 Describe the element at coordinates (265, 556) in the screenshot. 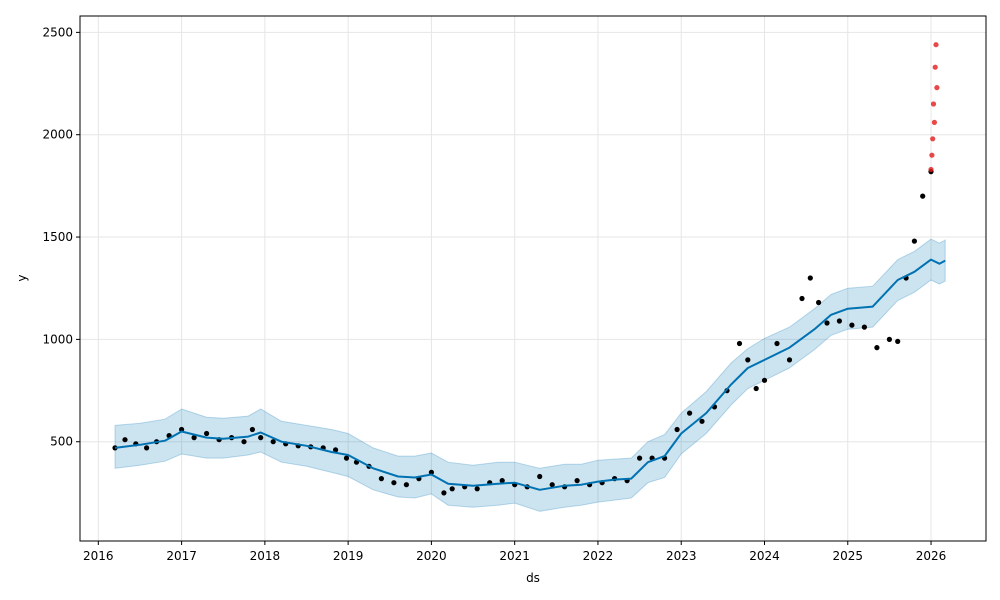

I see `x-tick-label: 2018` at that location.